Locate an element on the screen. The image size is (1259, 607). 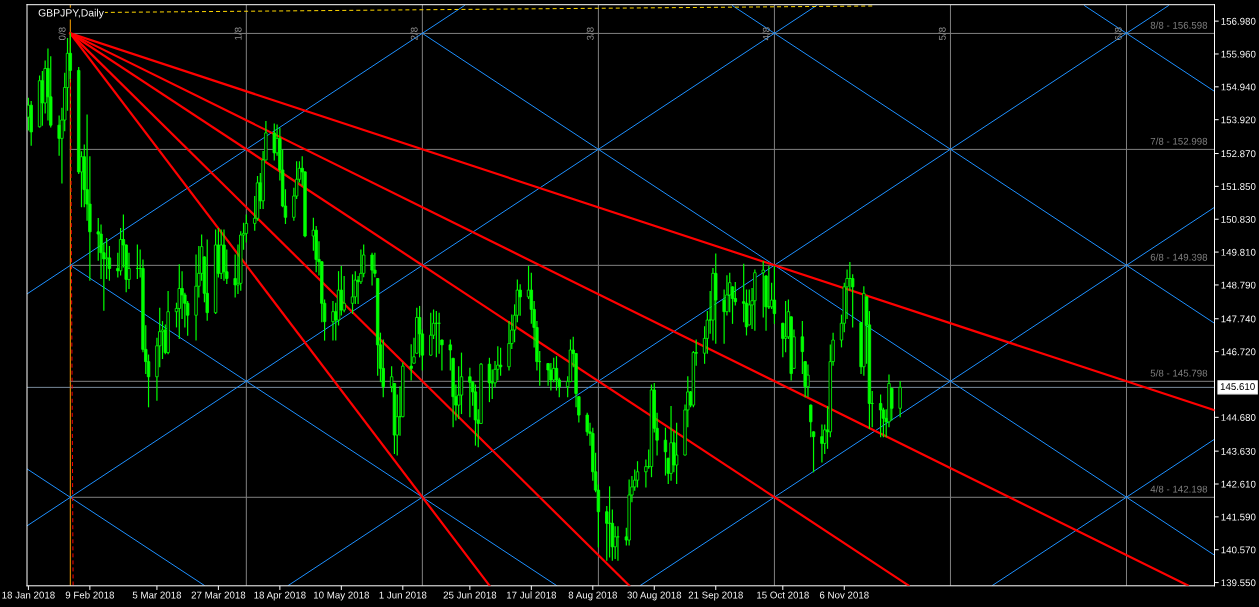
y-tick-label: 140.570 is located at coordinates (1238, 550).